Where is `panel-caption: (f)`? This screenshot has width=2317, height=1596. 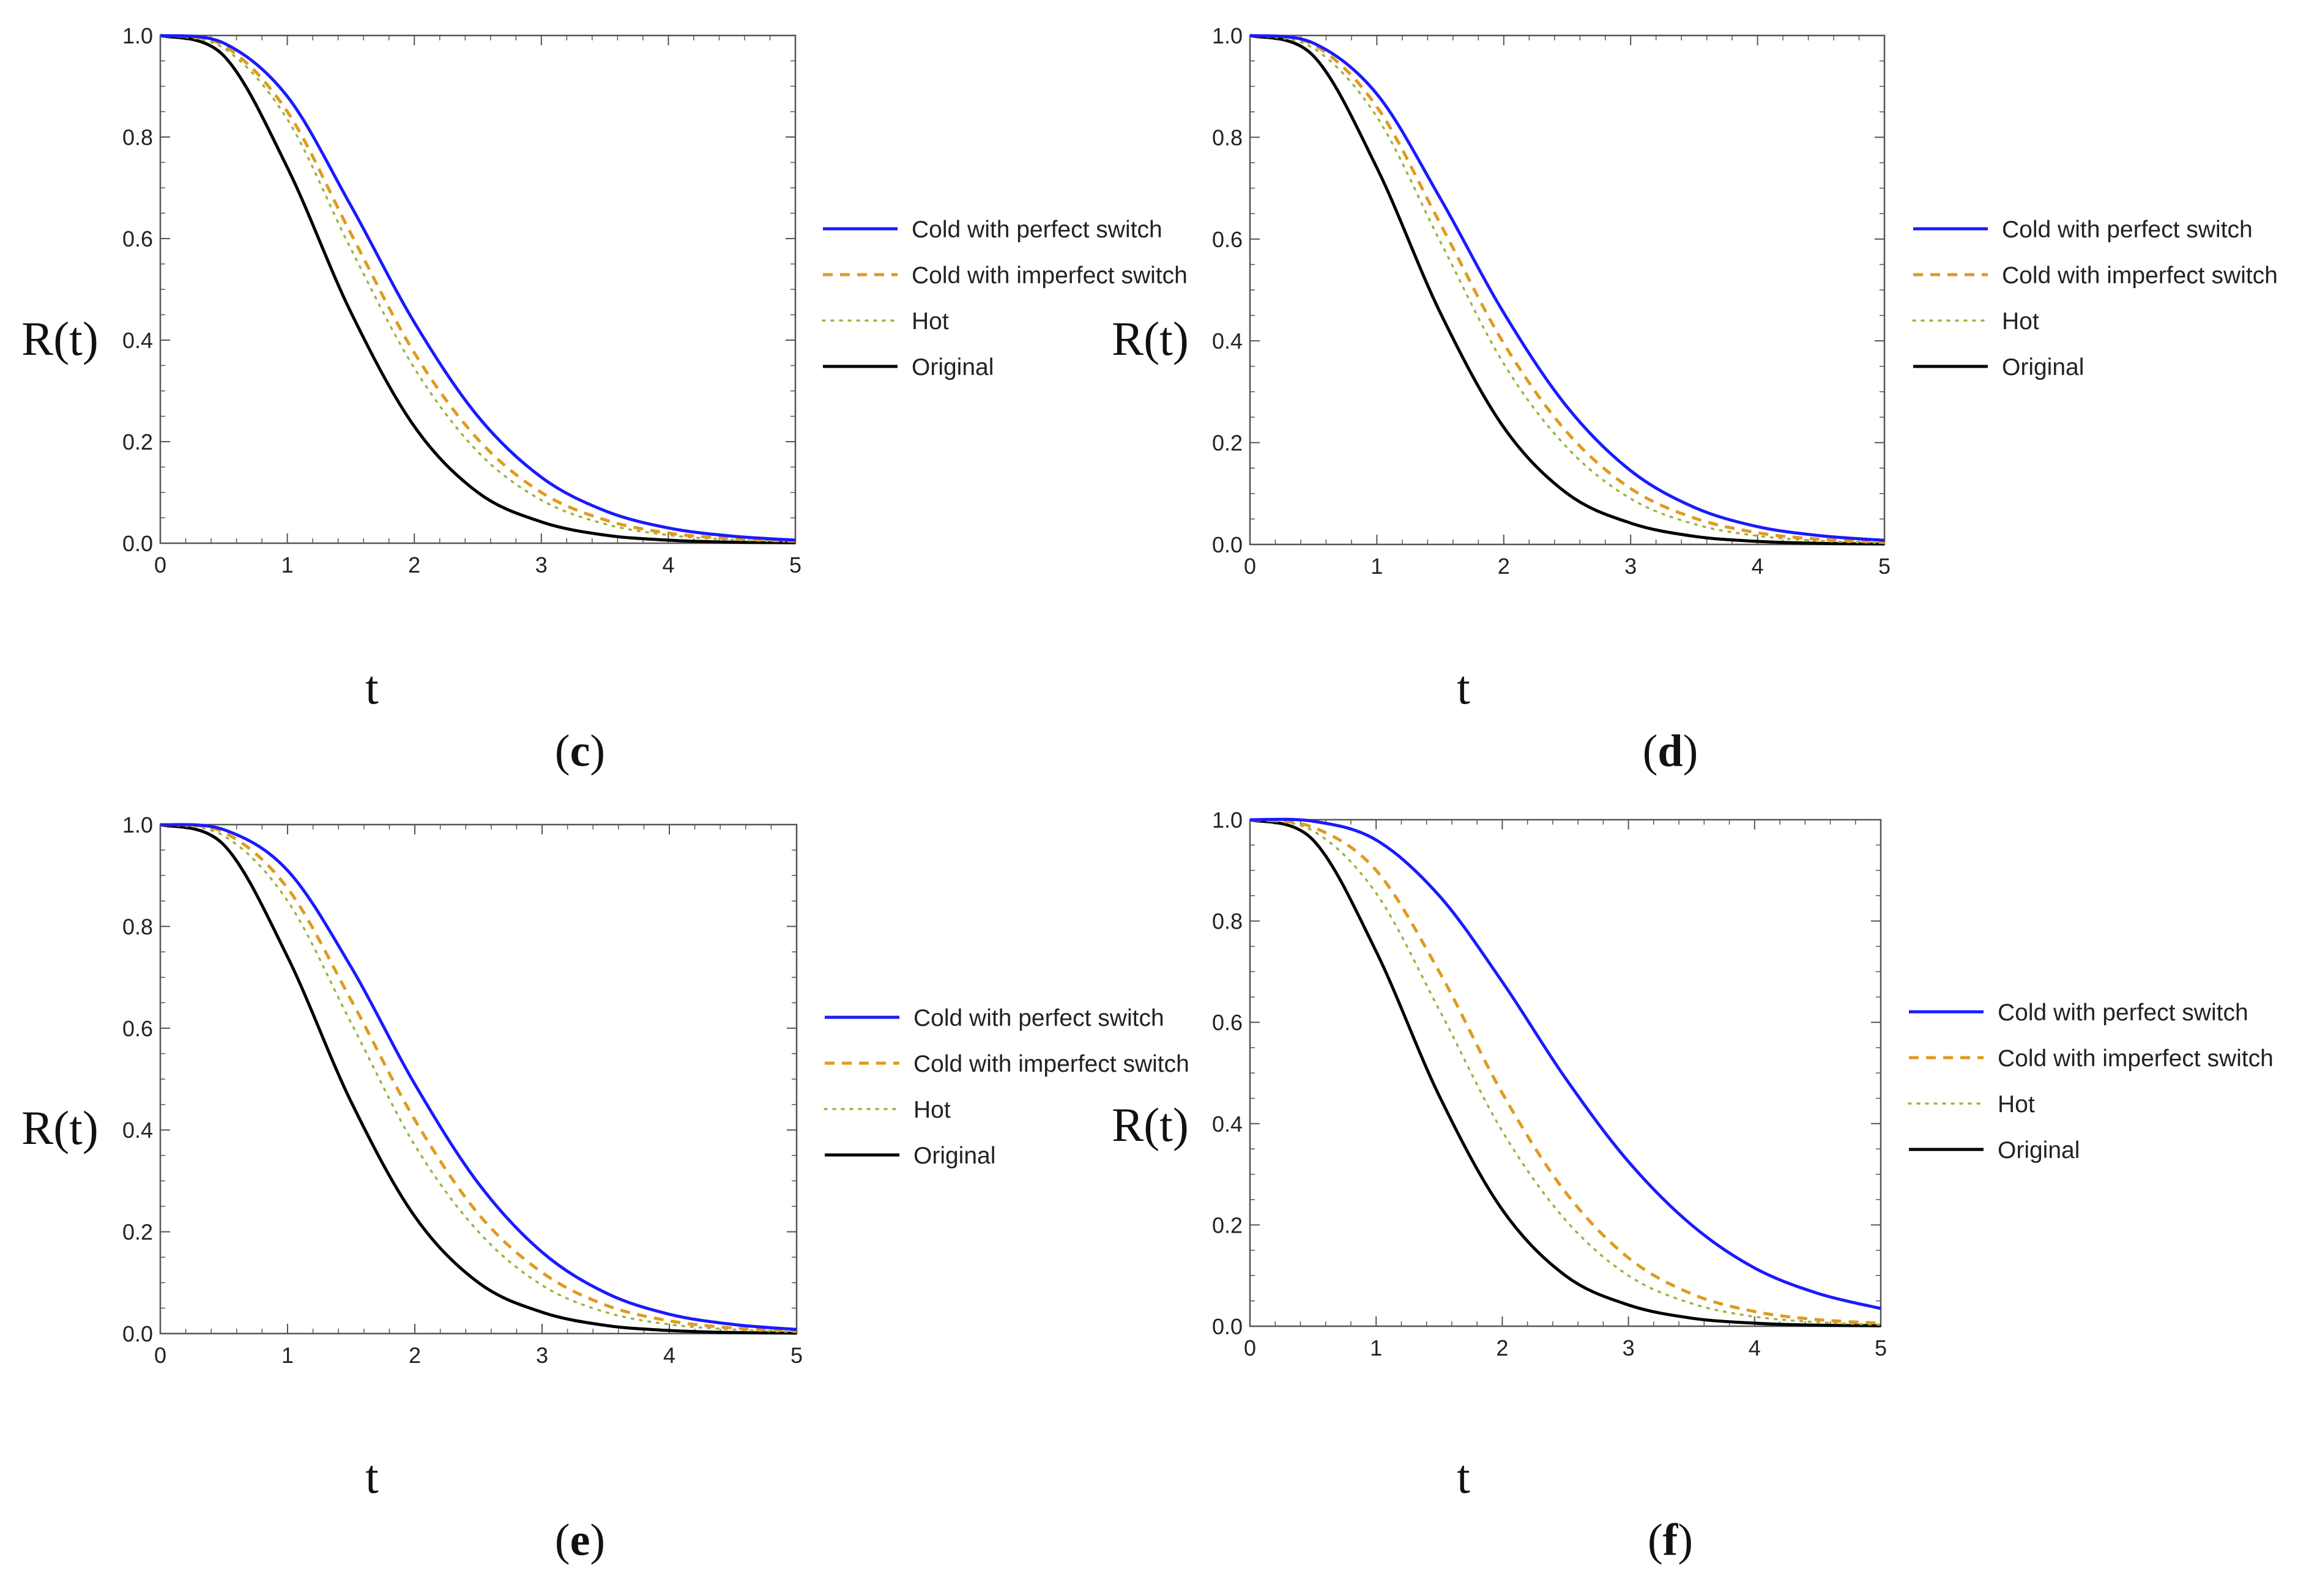 panel-caption: (f) is located at coordinates (1670, 1540).